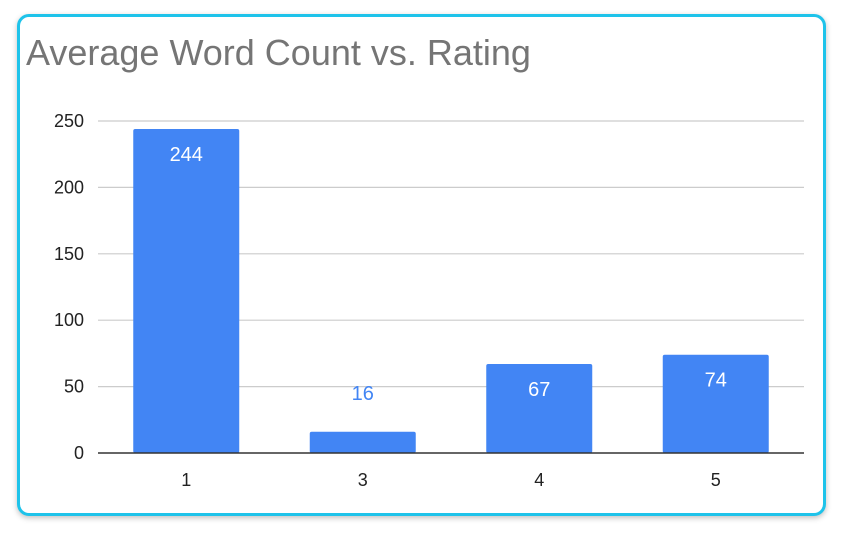  I want to click on y-tick-label: 0, so click(79, 453).